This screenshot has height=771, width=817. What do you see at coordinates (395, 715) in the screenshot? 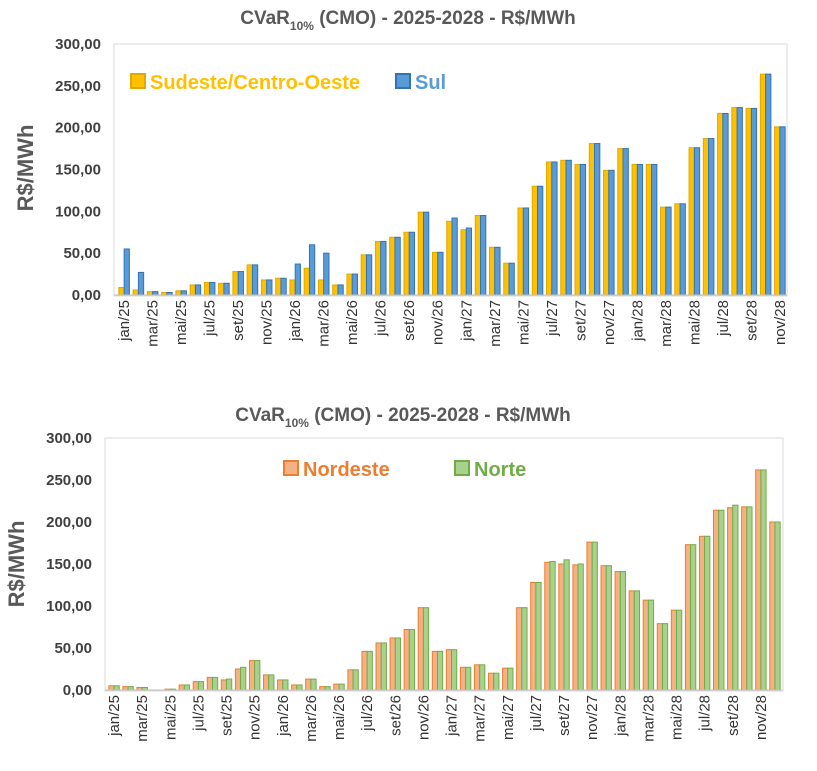
I see `x-tick-label: set/26` at bounding box center [395, 715].